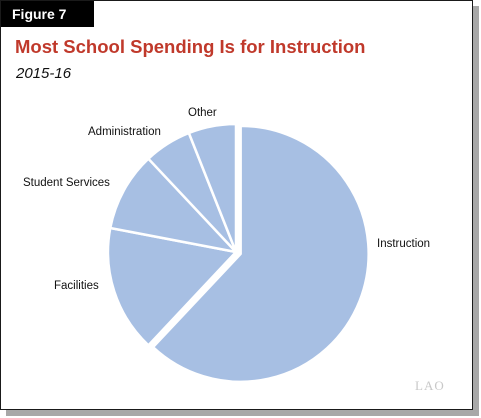  I want to click on lao-logo: LAO, so click(430, 385).